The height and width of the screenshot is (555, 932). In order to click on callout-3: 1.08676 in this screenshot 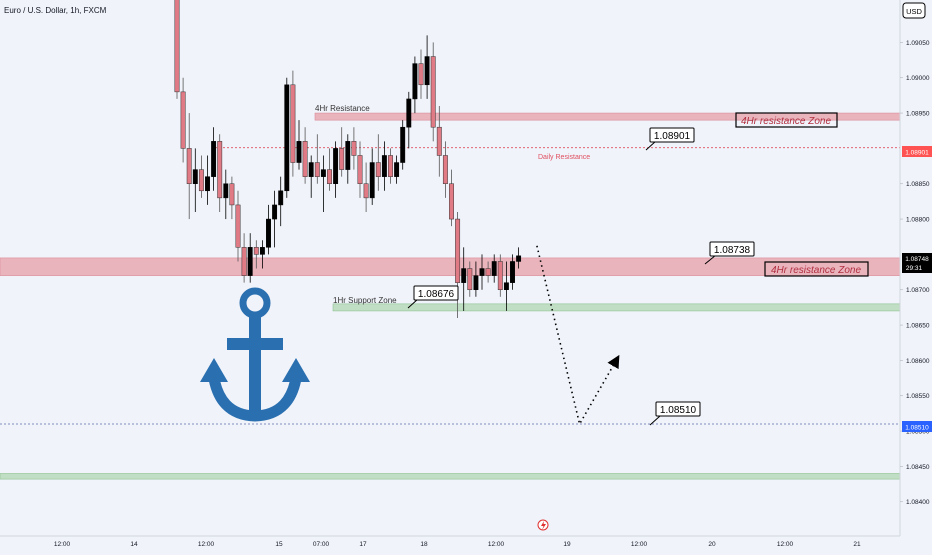, I will do `click(433, 297)`.